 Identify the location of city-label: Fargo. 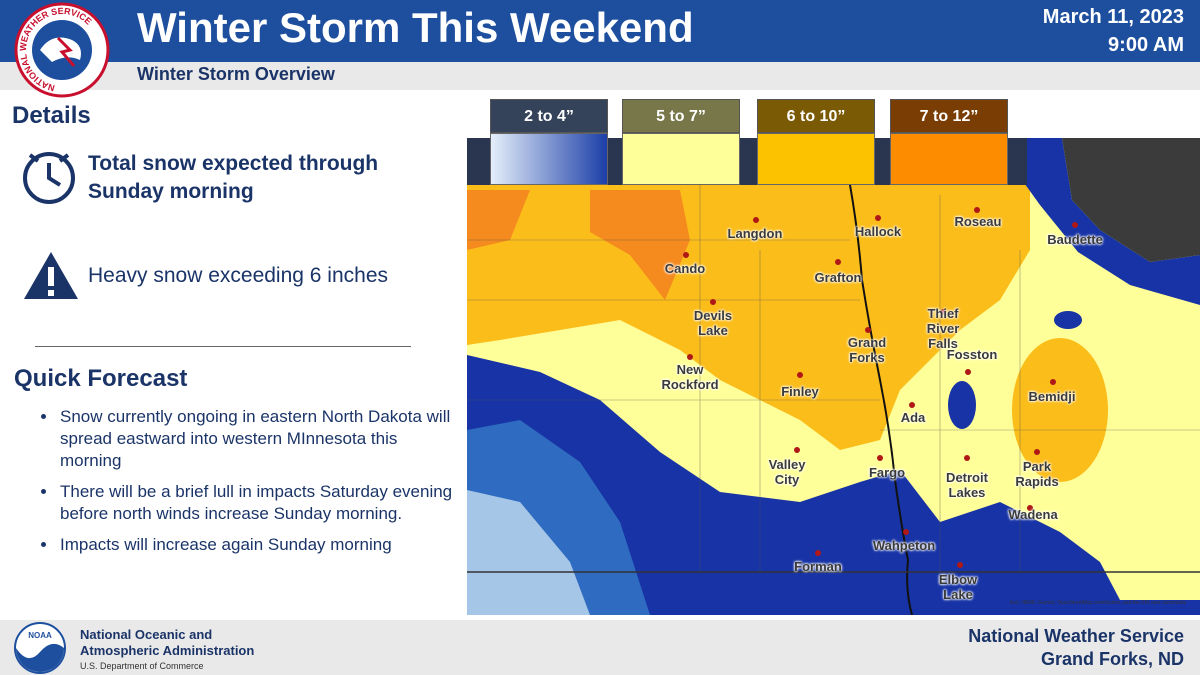
(887, 472).